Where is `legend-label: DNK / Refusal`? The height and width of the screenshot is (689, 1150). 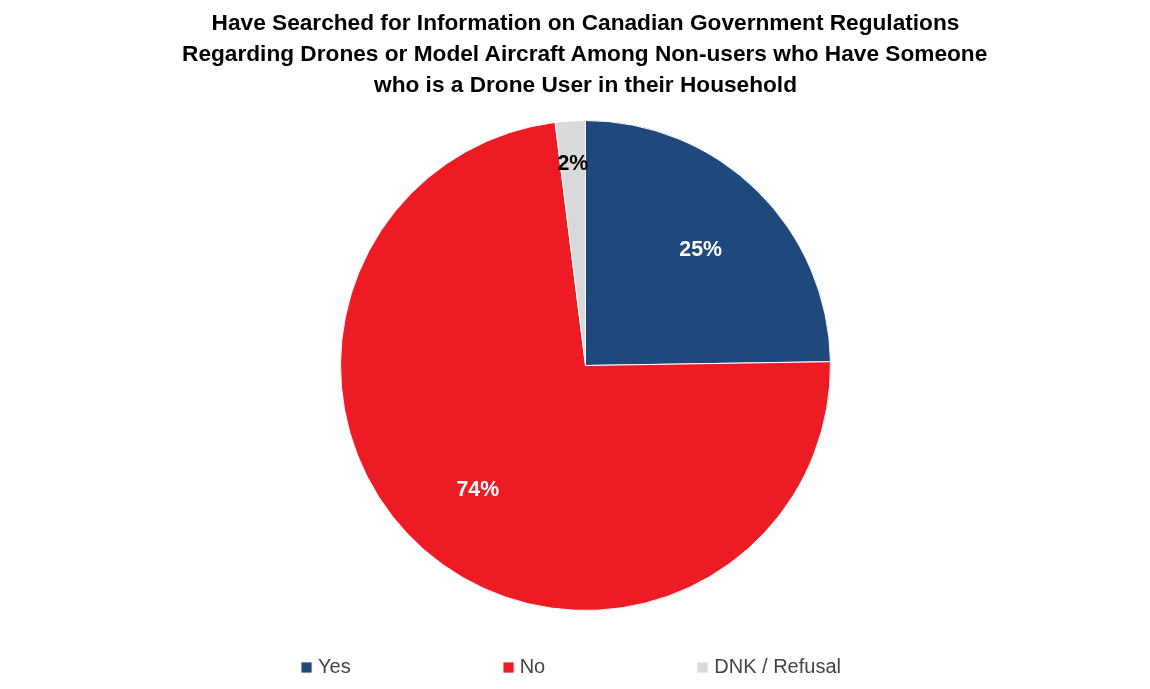 legend-label: DNK / Refusal is located at coordinates (777, 666).